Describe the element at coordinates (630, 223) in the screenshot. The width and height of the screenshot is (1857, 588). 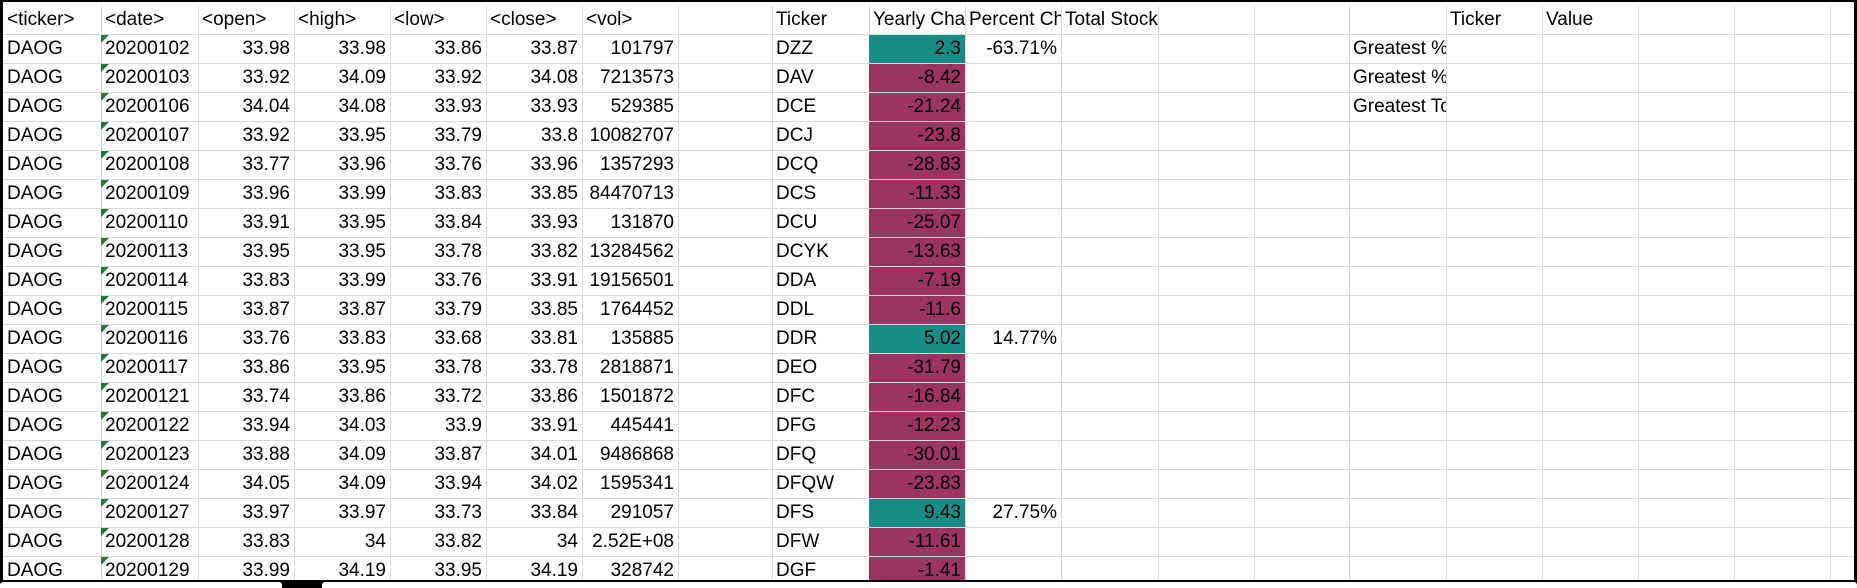
I see `cell-vol-col: 131870` at that location.